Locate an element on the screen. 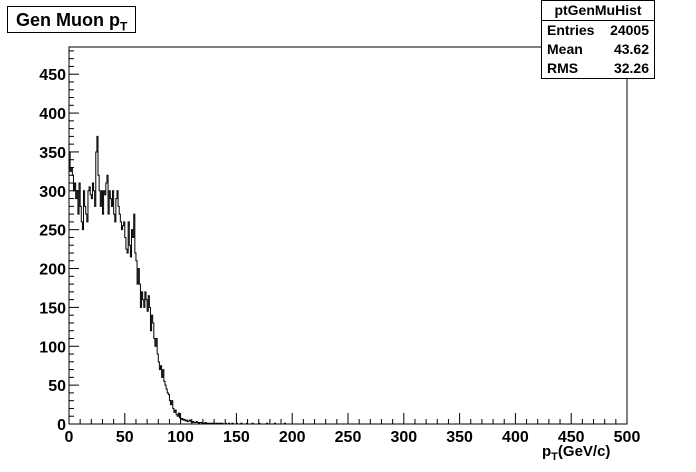  y-tick-label: 200 is located at coordinates (52, 270).